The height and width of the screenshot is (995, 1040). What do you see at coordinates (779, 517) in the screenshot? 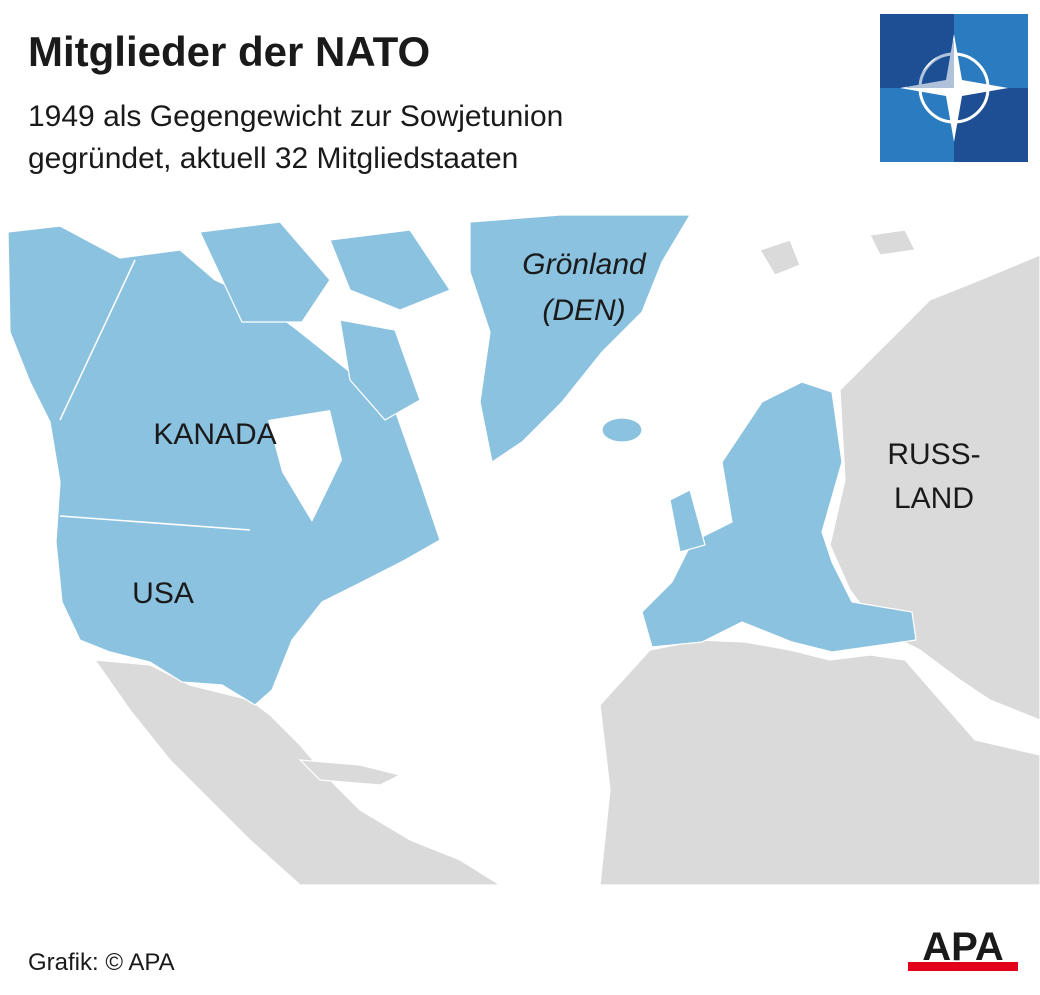
I see `europe` at bounding box center [779, 517].